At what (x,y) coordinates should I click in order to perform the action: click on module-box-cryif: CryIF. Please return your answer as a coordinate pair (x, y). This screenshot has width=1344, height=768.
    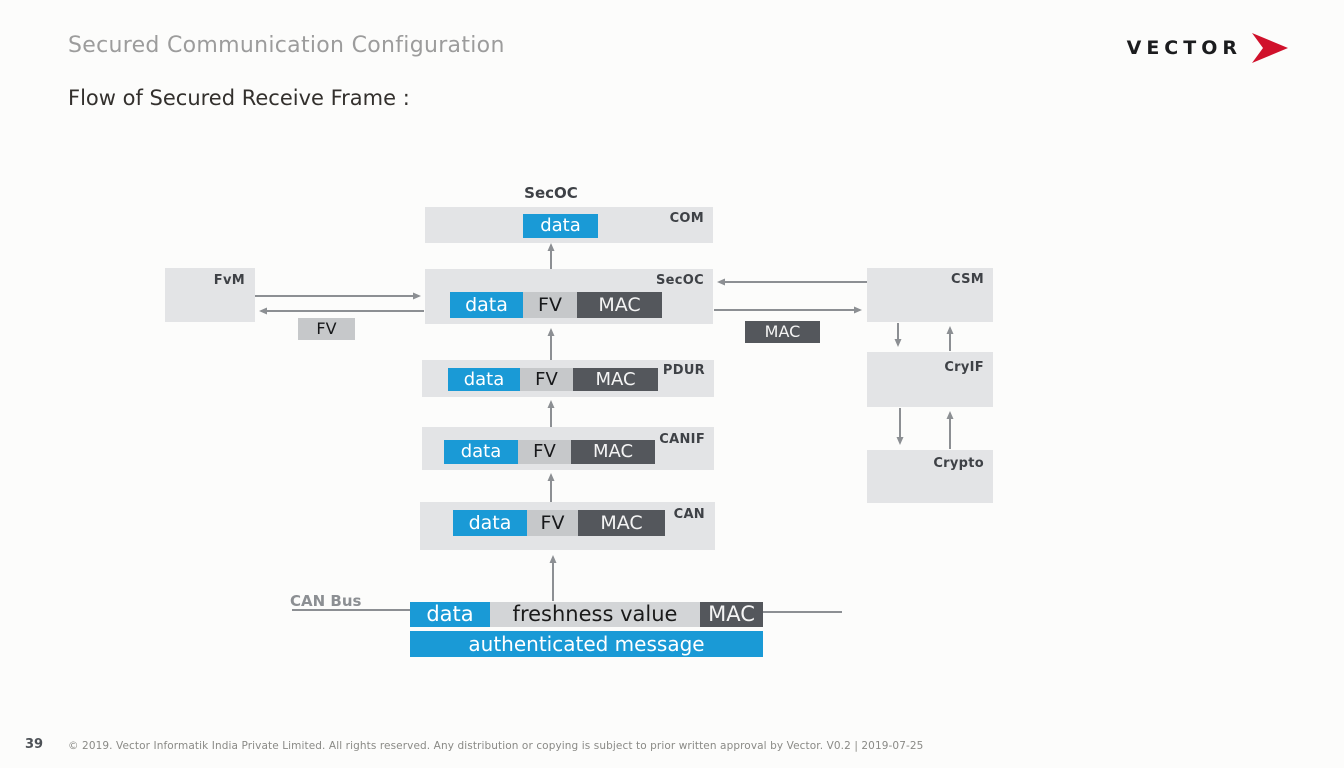
    Looking at the image, I should click on (930, 379).